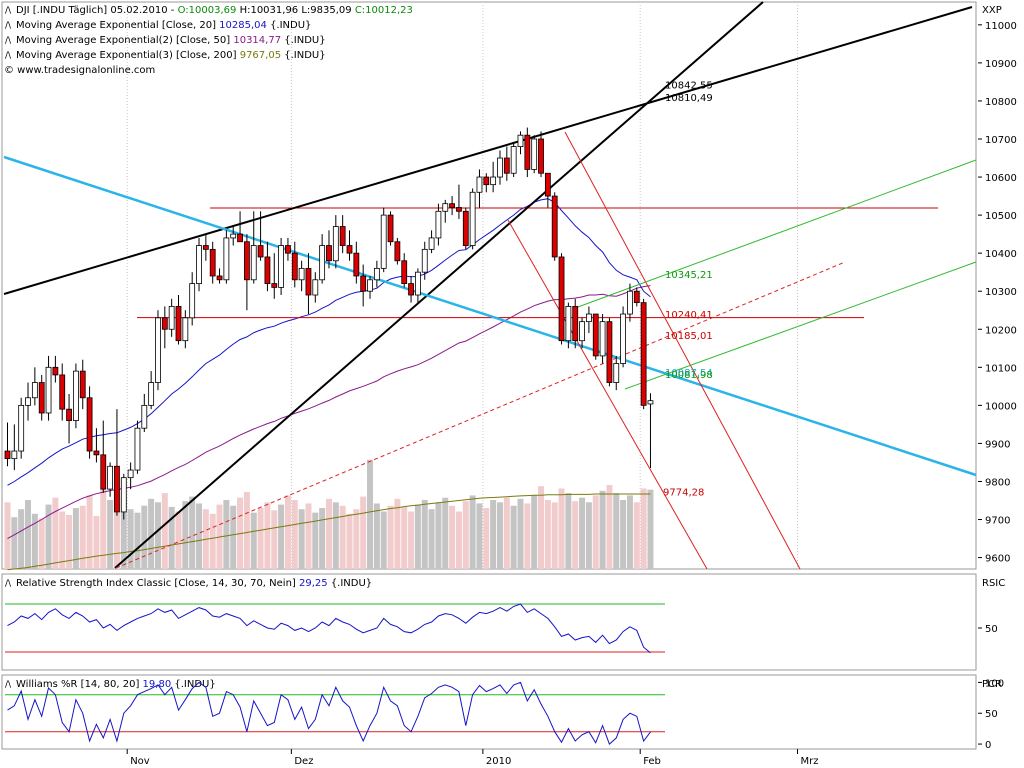 This screenshot has width=1024, height=768. Describe the element at coordinates (313, 583) in the screenshot. I see `panel-title-part: 29,25` at that location.